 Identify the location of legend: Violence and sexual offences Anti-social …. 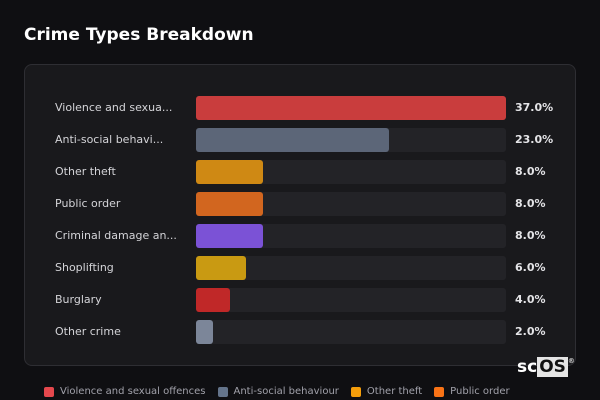
(277, 391).